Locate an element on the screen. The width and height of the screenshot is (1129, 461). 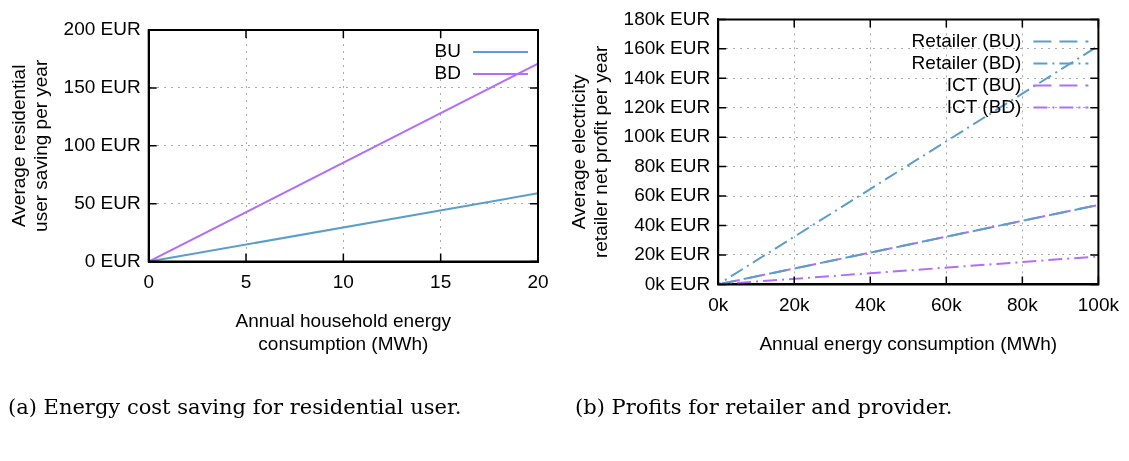
y-axis-title: Average electricity retailer net profit per year is located at coordinates (589, 152).